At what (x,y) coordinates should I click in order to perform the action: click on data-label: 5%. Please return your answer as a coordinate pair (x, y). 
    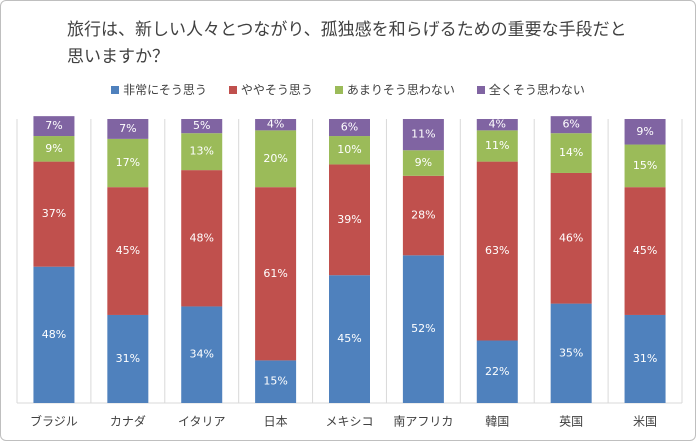
    Looking at the image, I should click on (201, 125).